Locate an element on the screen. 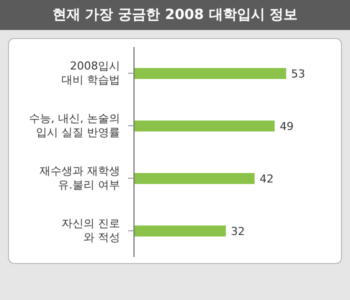  y-tick-label: 재수생과 재학생 유.불리 여부 is located at coordinates (80, 178).